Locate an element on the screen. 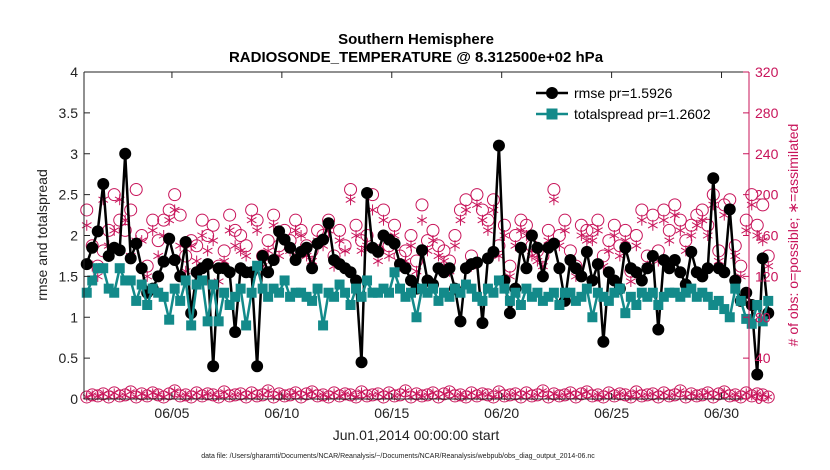  y2-tick-label: 40 is located at coordinates (763, 358).